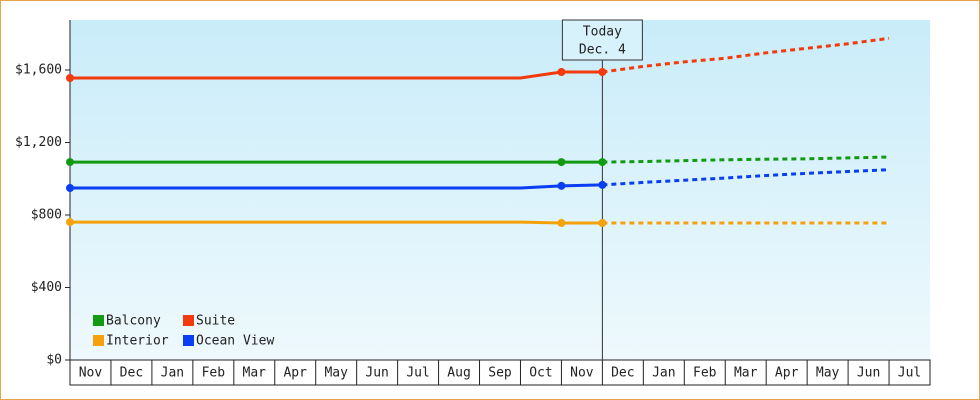 This screenshot has height=400, width=980. What do you see at coordinates (458, 373) in the screenshot?
I see `x-tick-label: Aug` at bounding box center [458, 373].